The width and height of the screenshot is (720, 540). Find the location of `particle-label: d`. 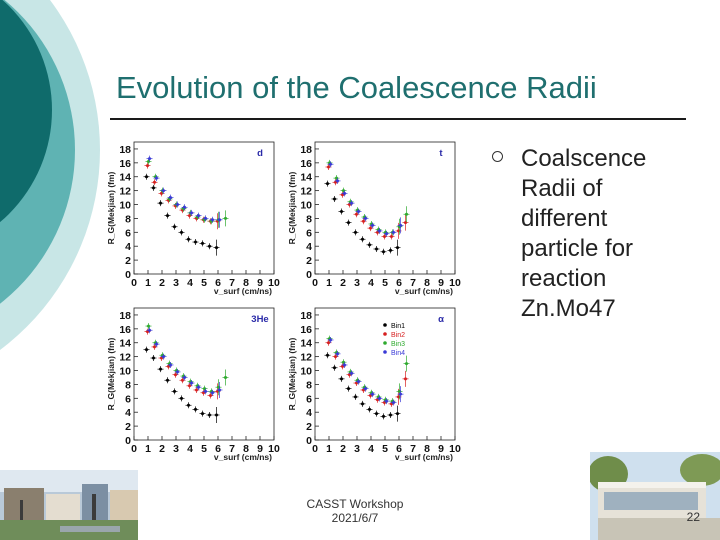

particle-label: d is located at coordinates (260, 153).